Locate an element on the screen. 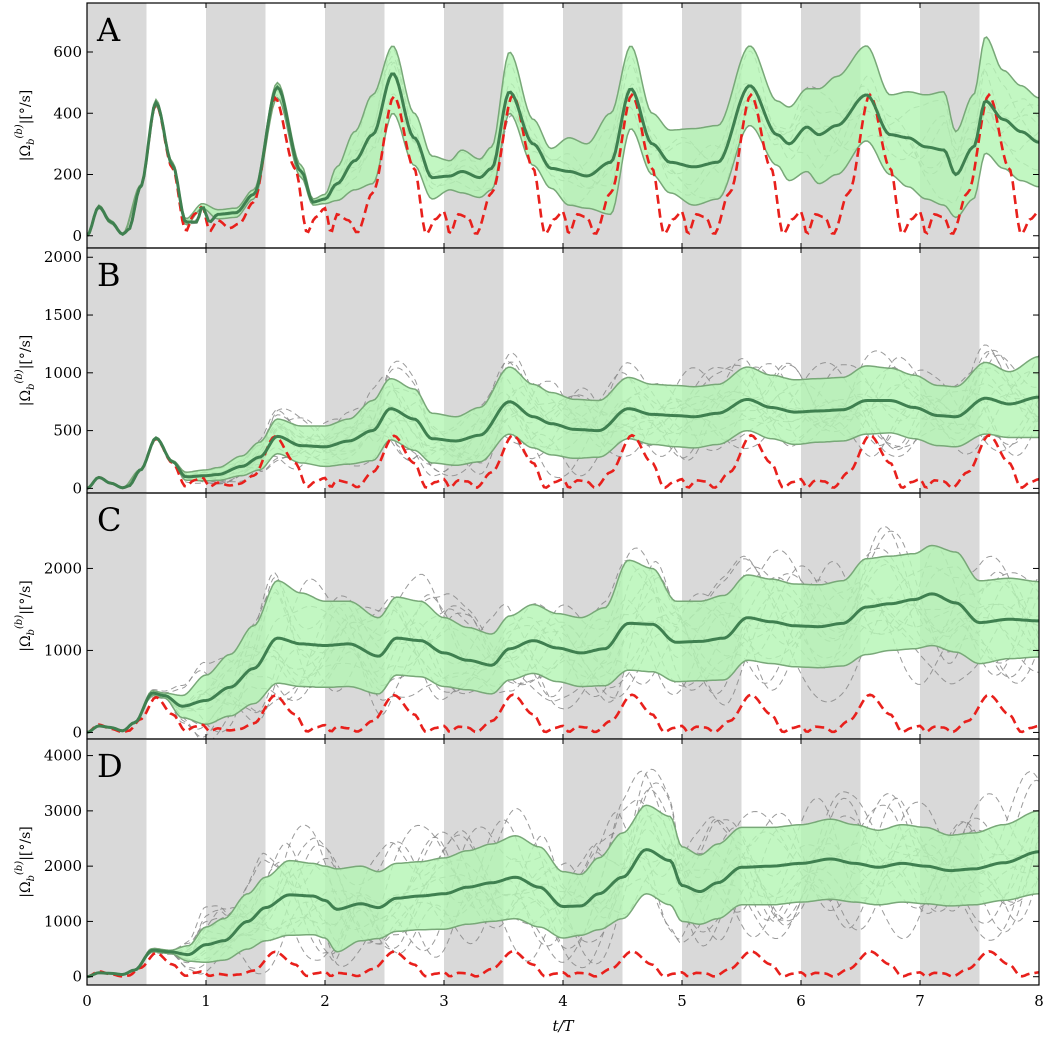  confidence-band is located at coordinates (563, 422).